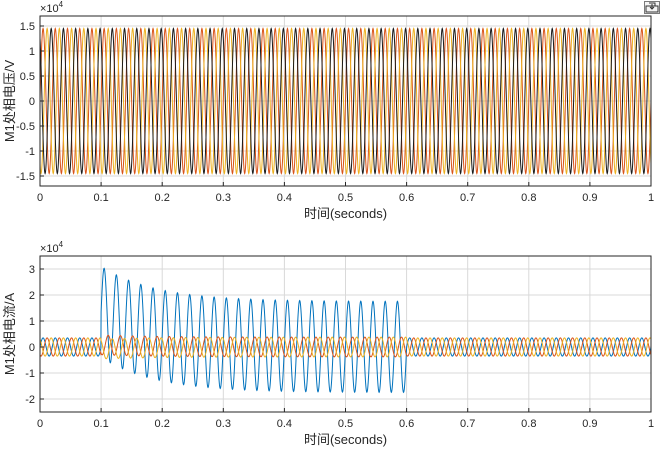  Describe the element at coordinates (345, 213) in the screenshot. I see `voltage-x-axis-label: 时间(seconds)` at that location.